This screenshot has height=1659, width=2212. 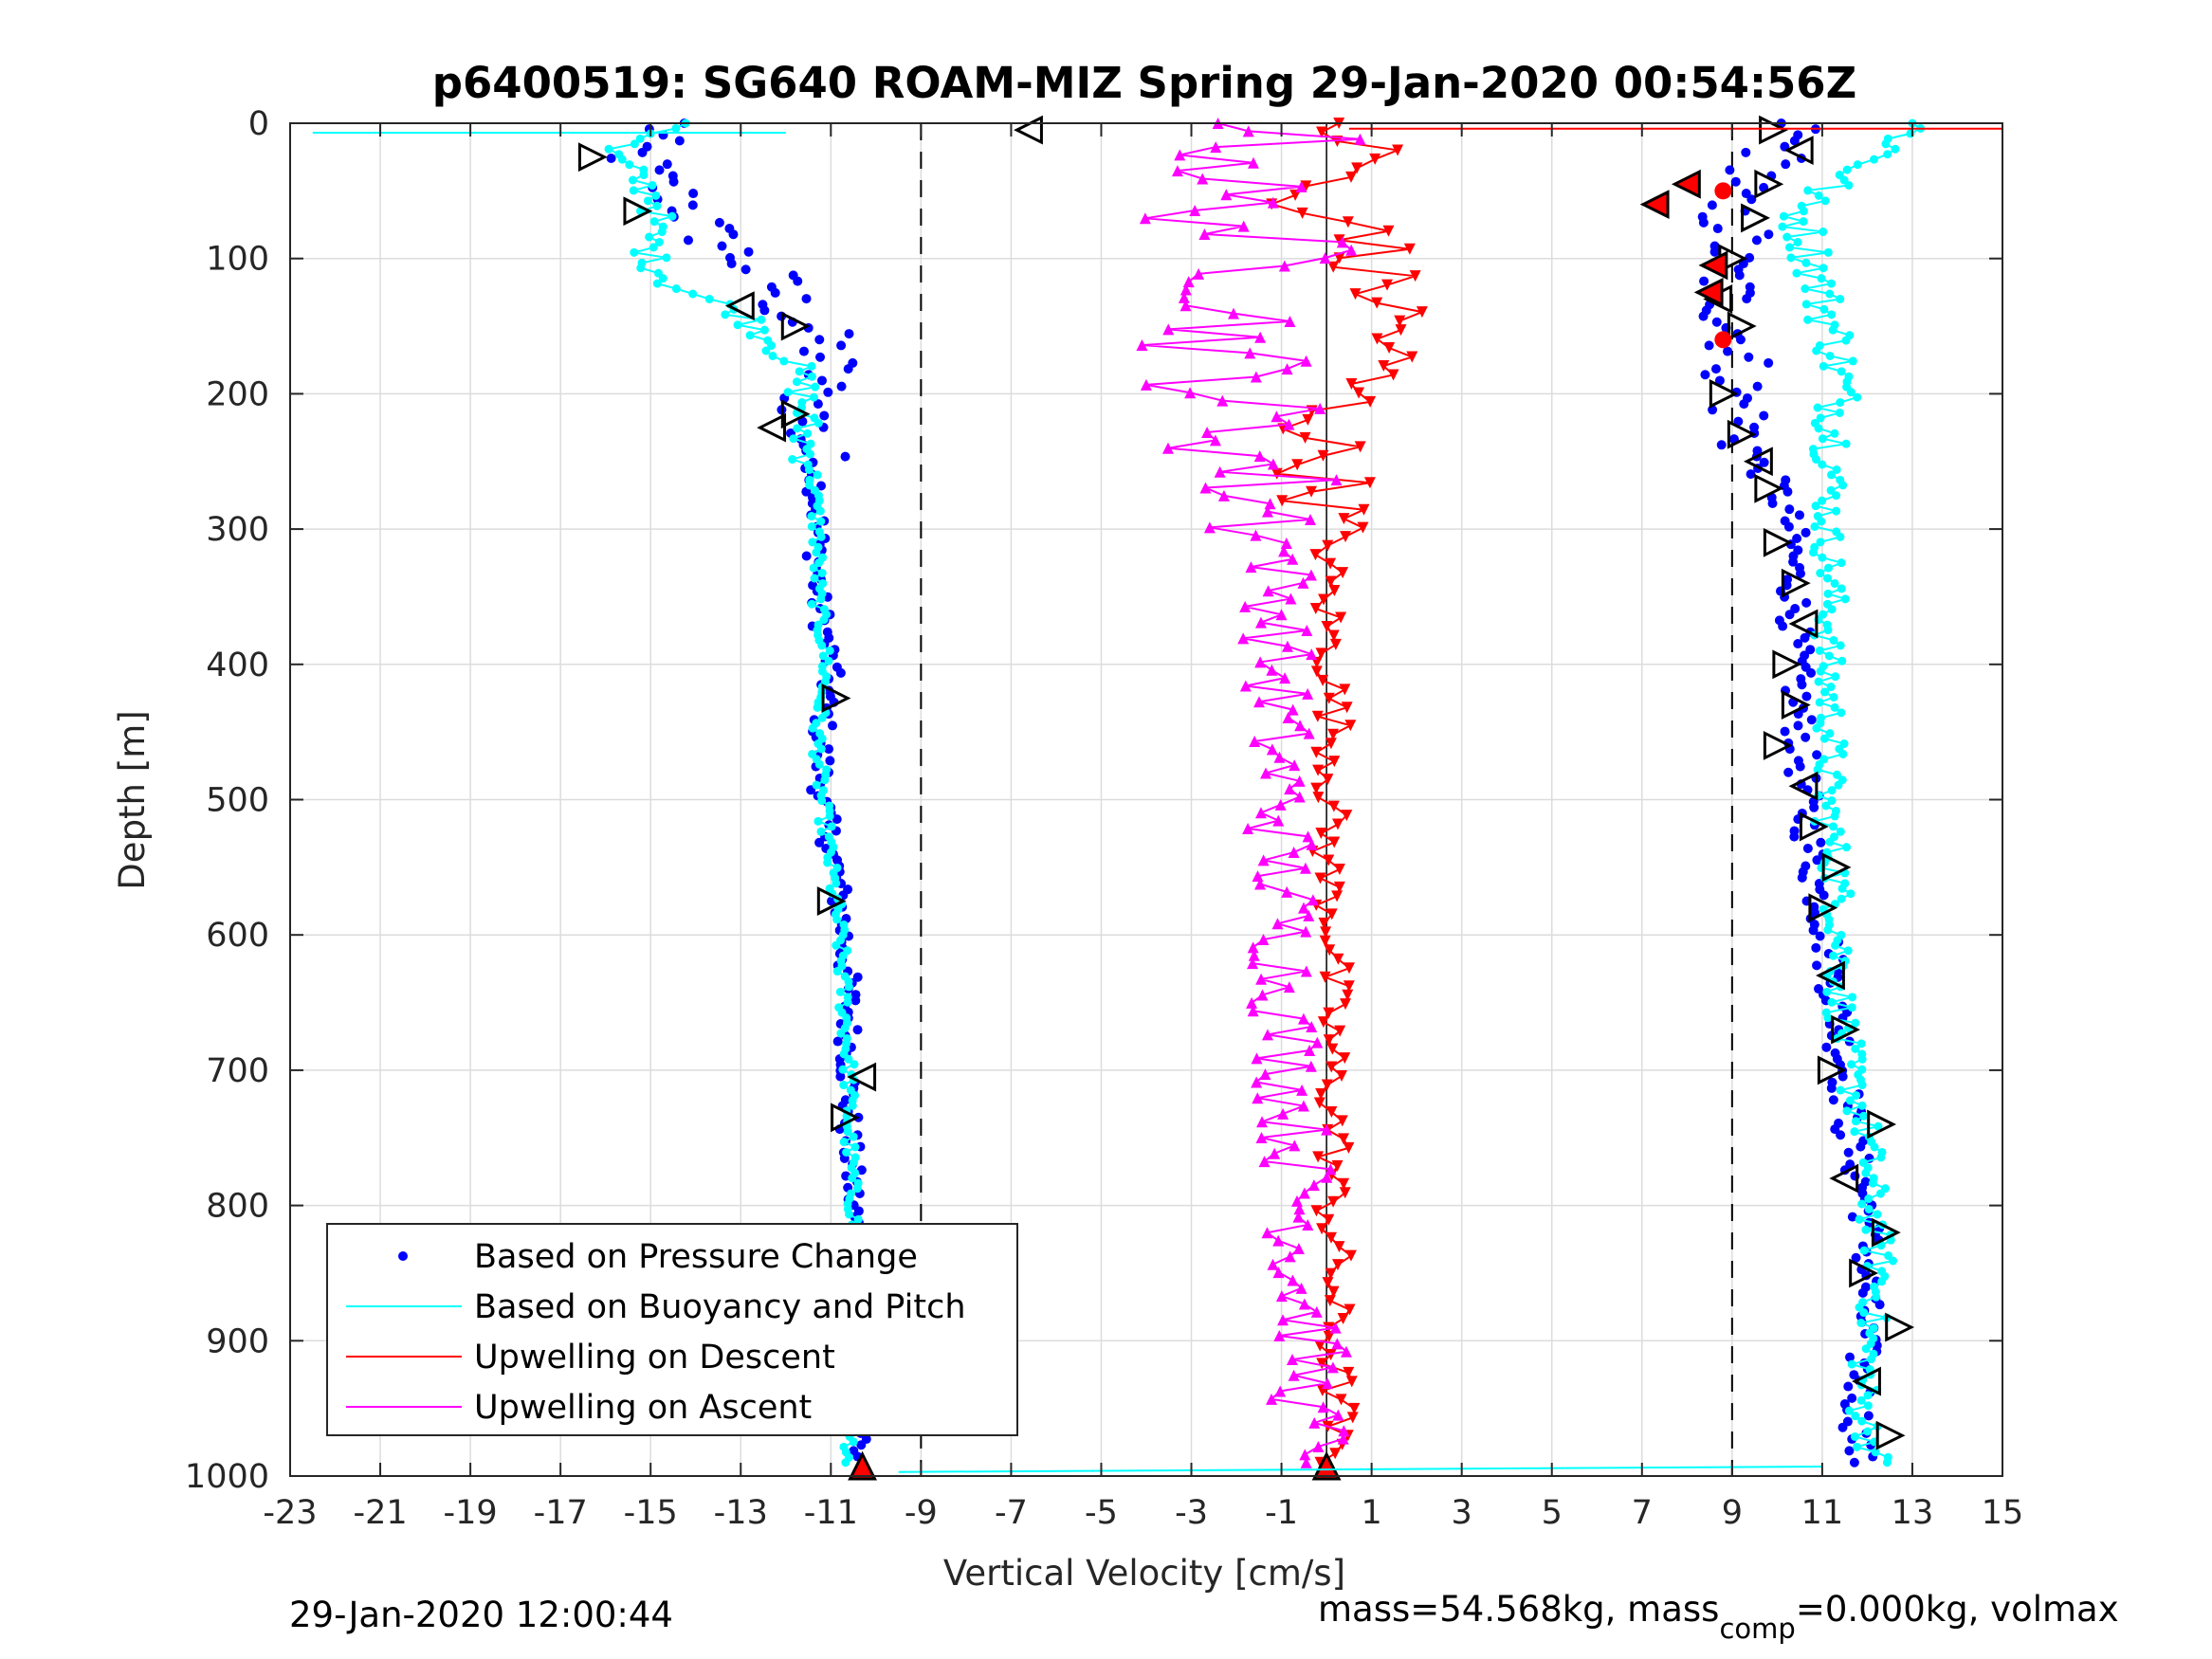 What do you see at coordinates (258, 124) in the screenshot?
I see `y-tick-label: 0` at bounding box center [258, 124].